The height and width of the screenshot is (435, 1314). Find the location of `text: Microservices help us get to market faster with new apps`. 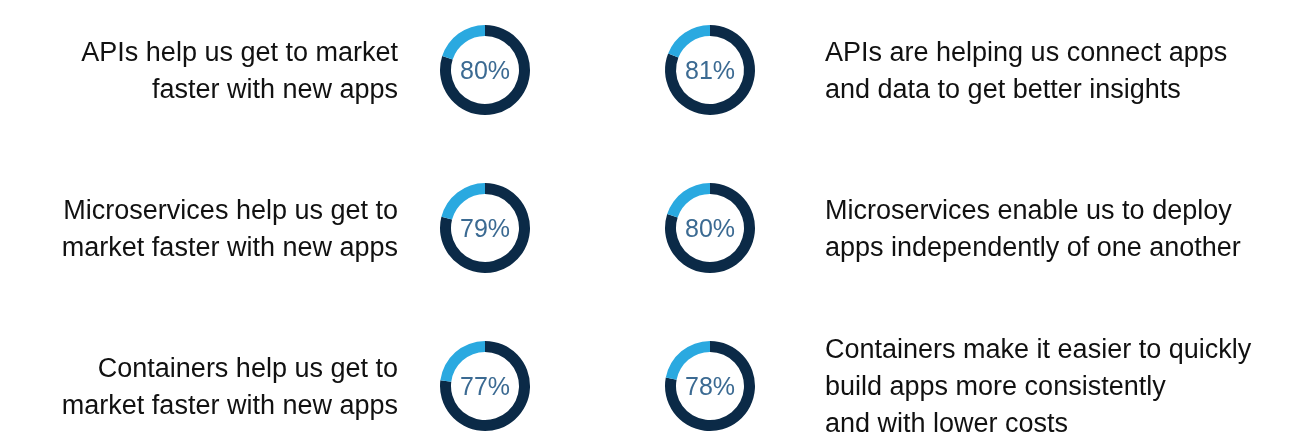

text: Microservices help us get to market faster with new apps is located at coordinates (229, 228).